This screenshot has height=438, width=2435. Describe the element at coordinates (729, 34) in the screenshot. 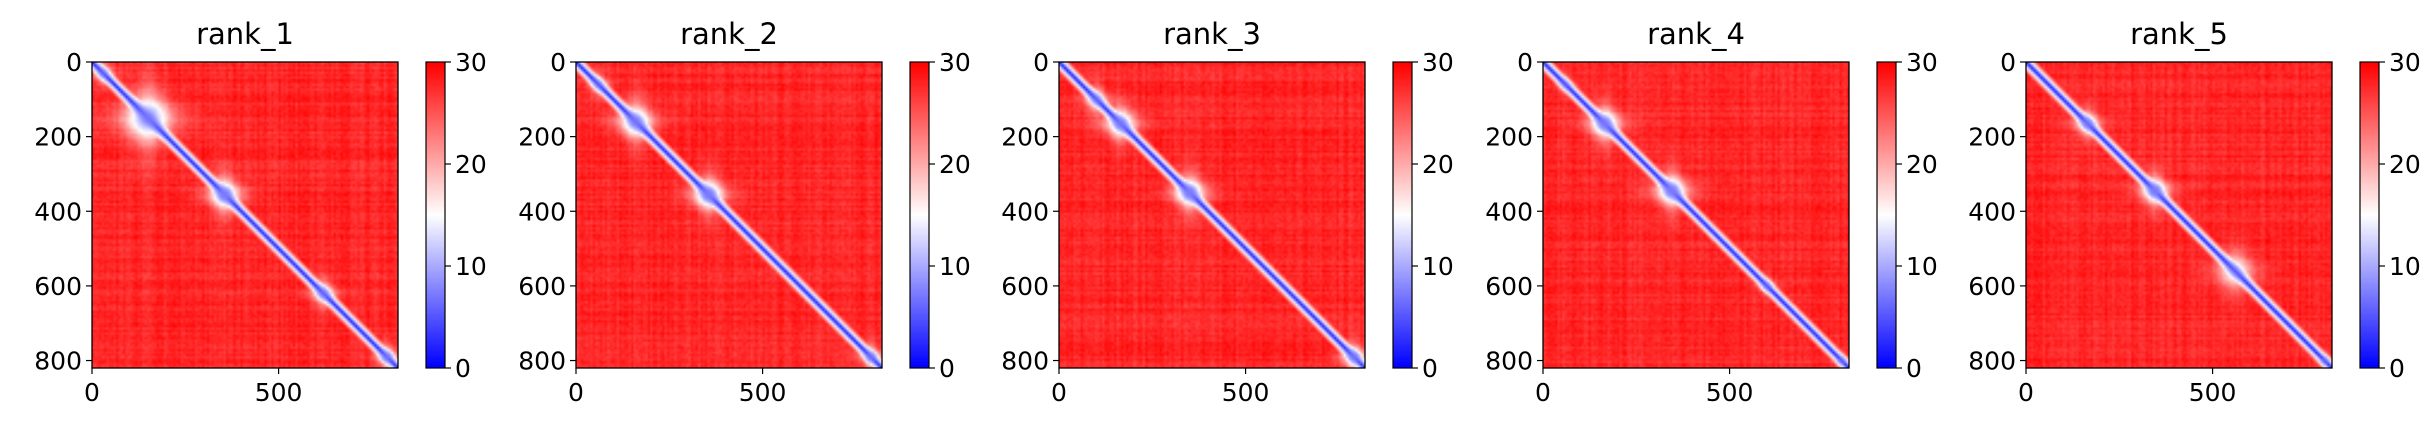

I see `panel-title: rank_2` at that location.